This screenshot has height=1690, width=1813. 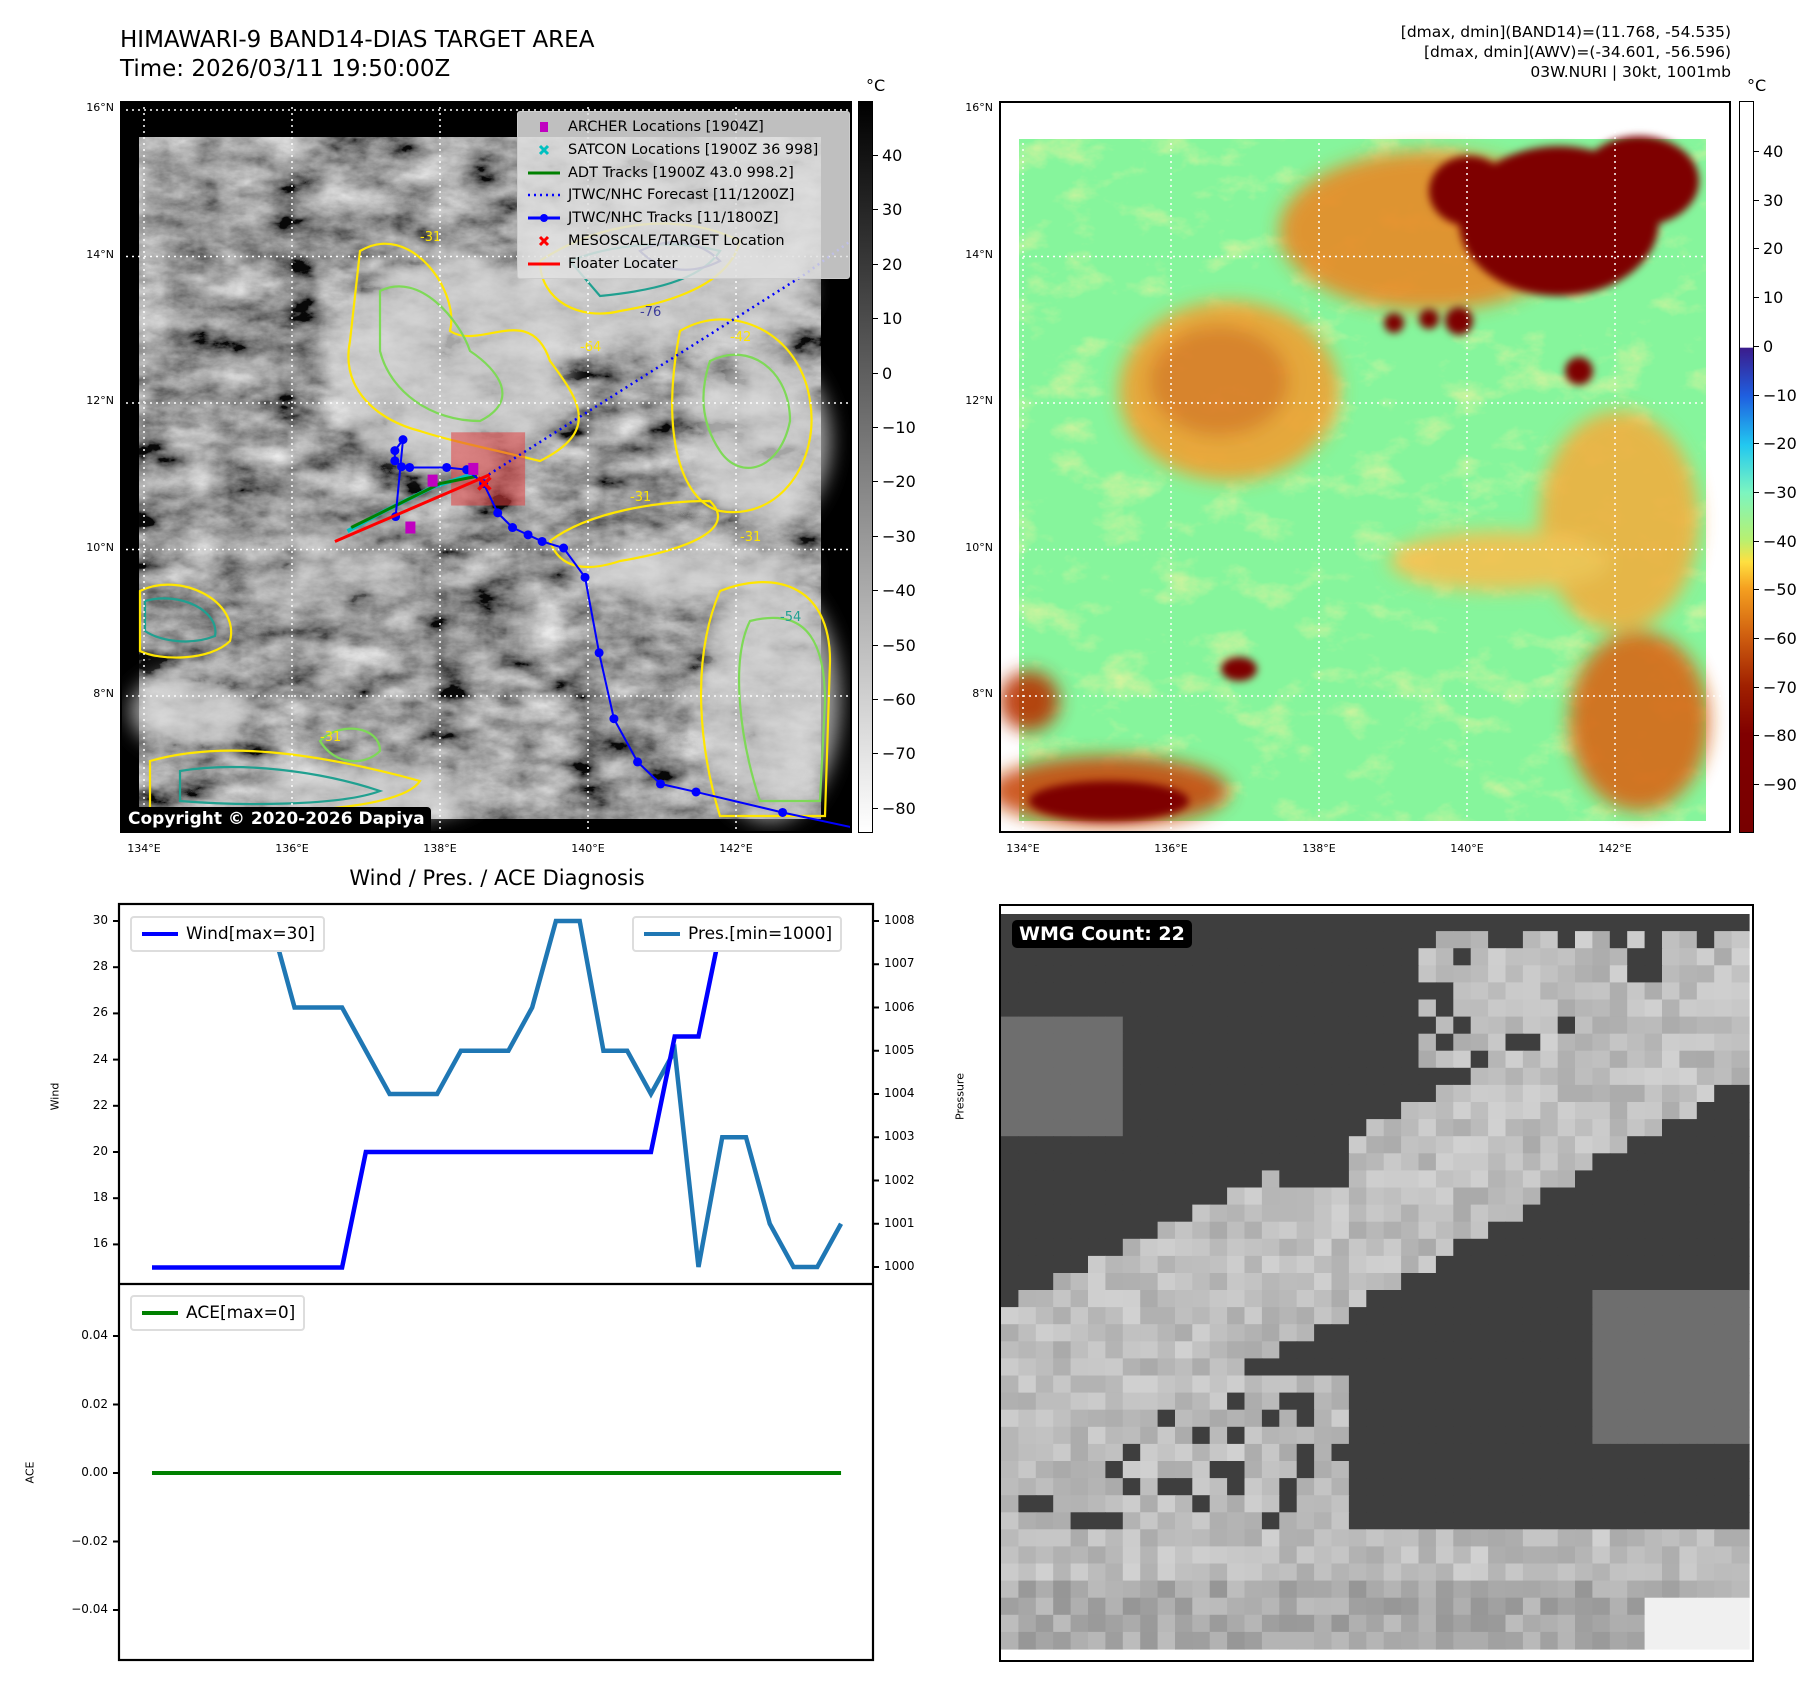 I want to click on colorbar-tick-label: −30, so click(x=894, y=536).